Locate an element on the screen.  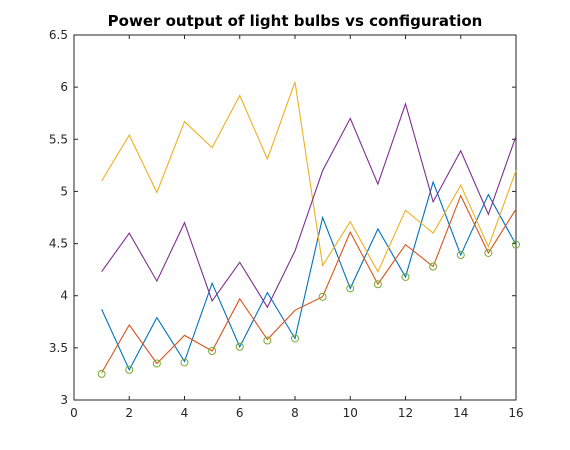
x-tick-label: 0 is located at coordinates (74, 413).